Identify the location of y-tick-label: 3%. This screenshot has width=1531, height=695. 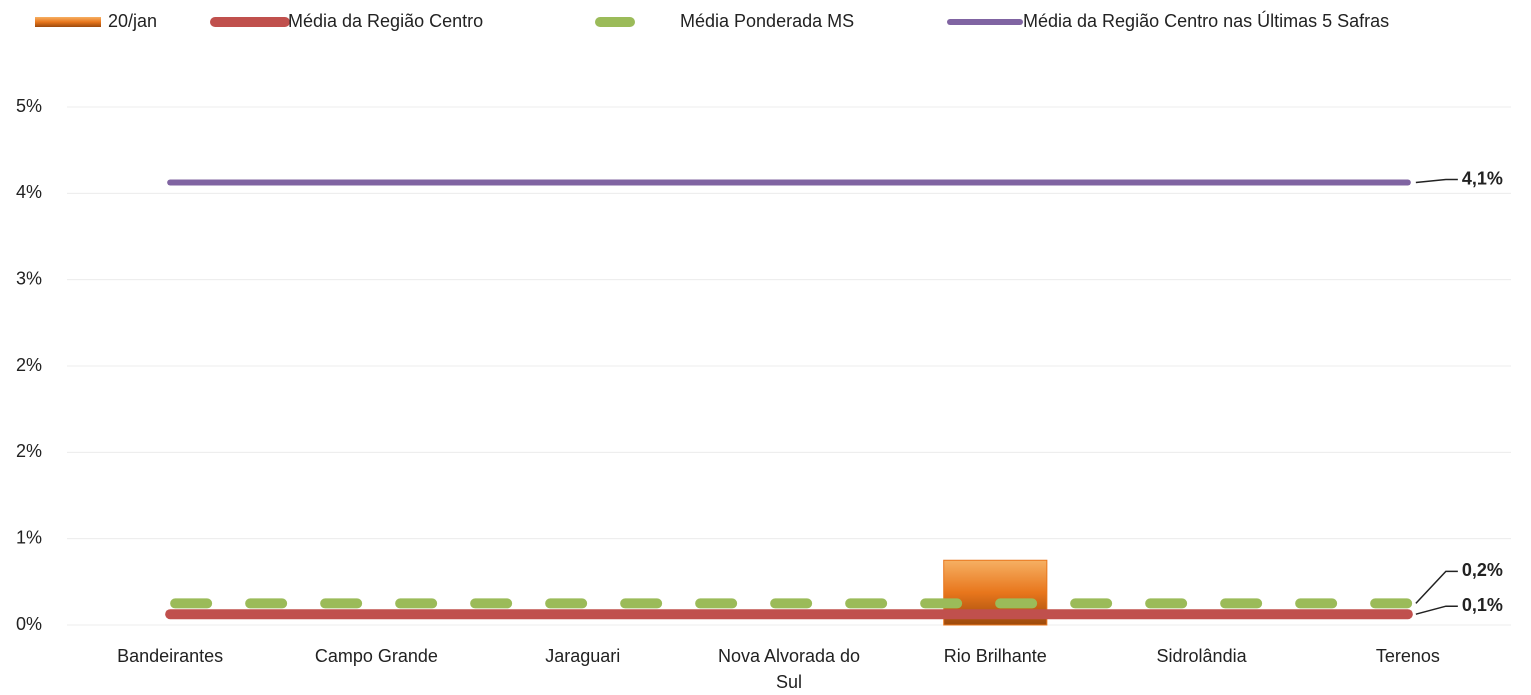
(29, 278).